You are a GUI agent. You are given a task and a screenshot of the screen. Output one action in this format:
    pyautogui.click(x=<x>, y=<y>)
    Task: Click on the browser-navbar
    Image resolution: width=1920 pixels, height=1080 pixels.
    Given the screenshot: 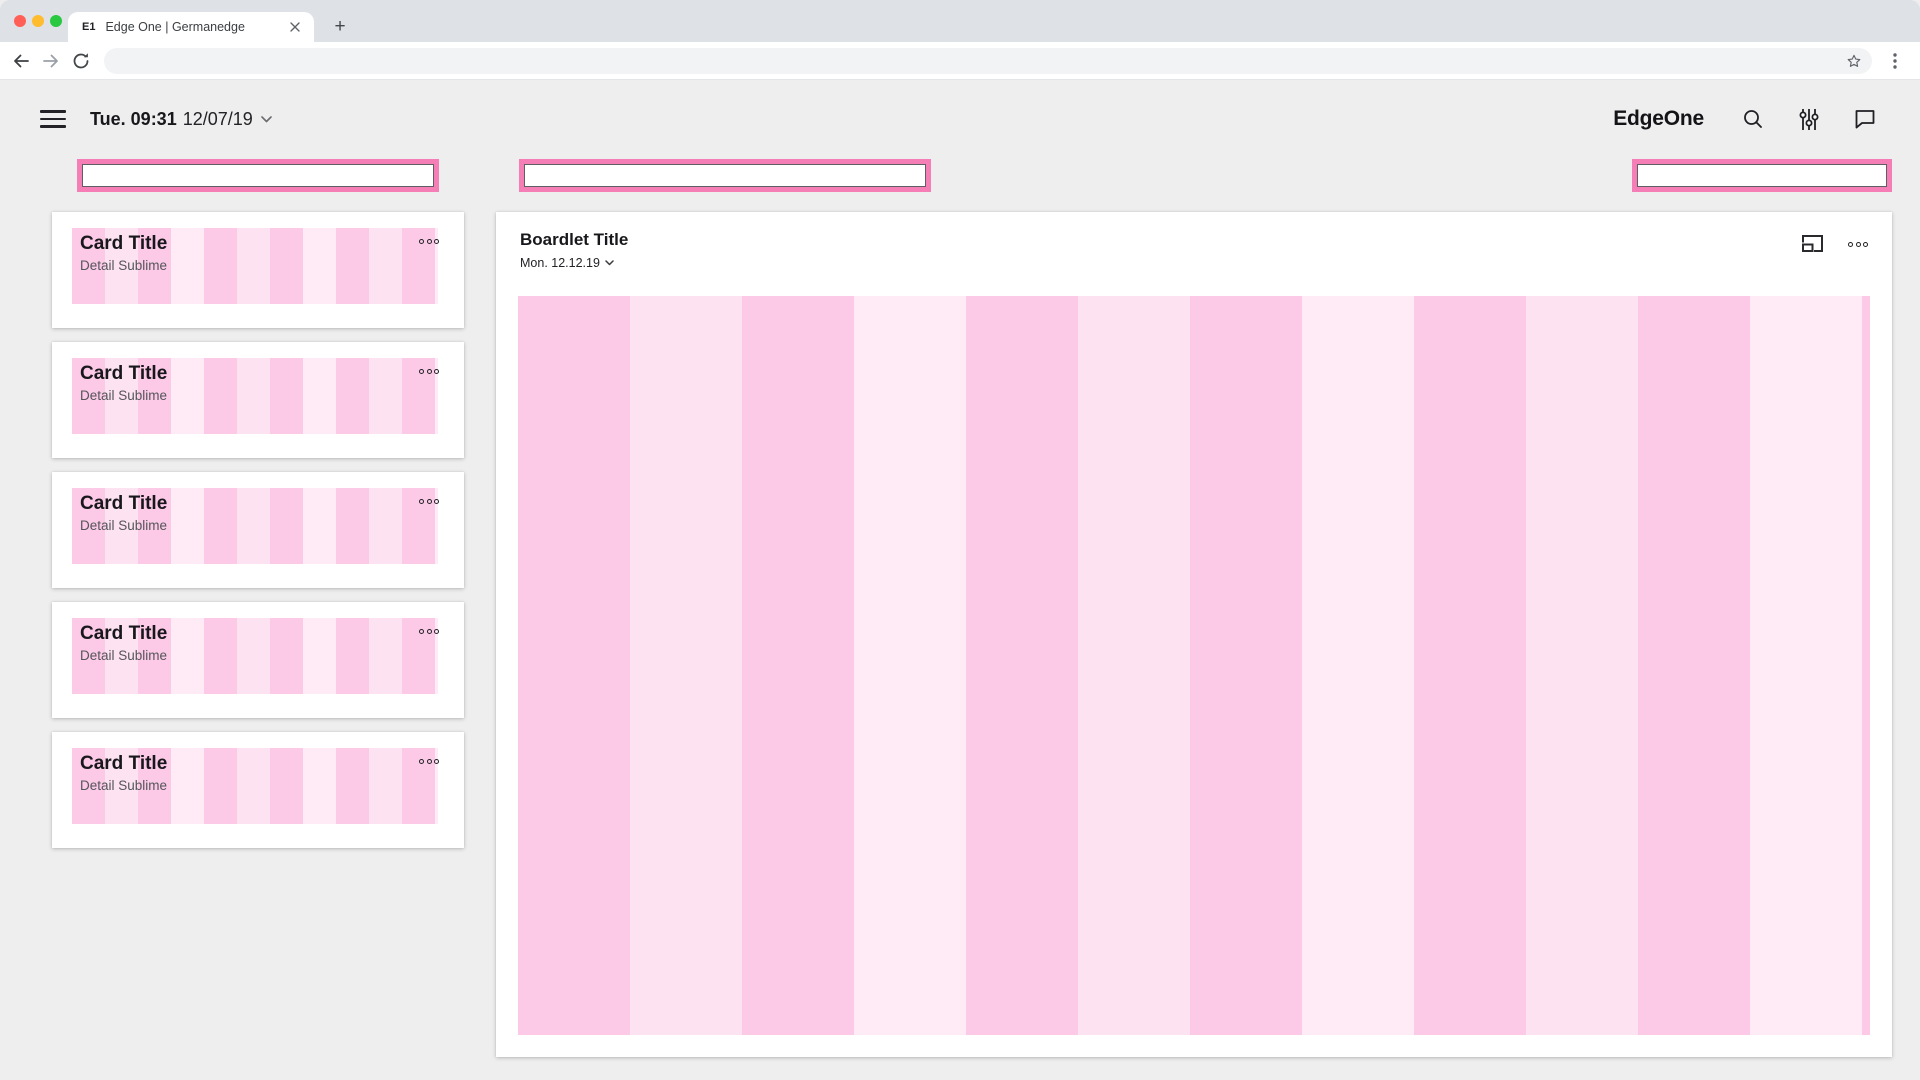 What is the action you would take?
    pyautogui.click(x=960, y=61)
    